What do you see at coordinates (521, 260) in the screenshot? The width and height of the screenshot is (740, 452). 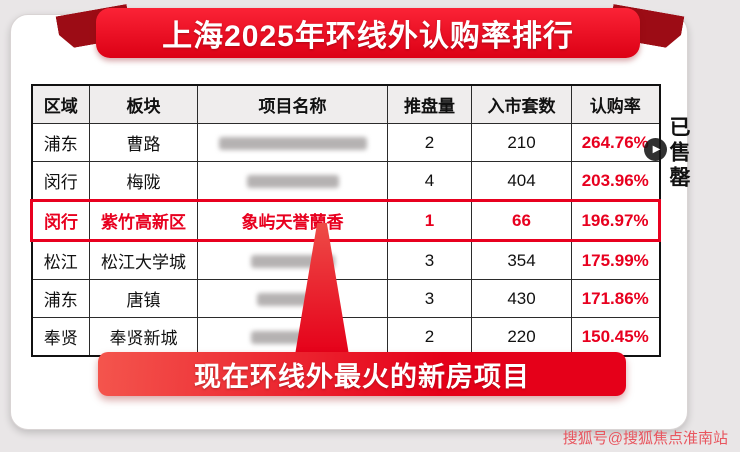 I see `cell-units: 354` at bounding box center [521, 260].